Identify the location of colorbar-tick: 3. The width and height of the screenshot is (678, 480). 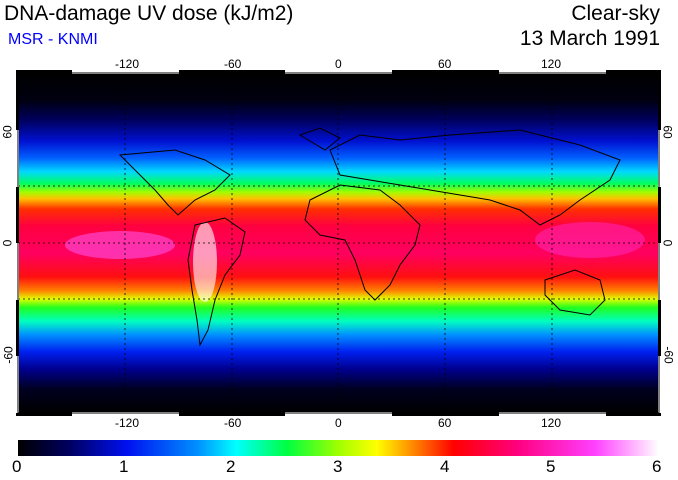
(338, 466).